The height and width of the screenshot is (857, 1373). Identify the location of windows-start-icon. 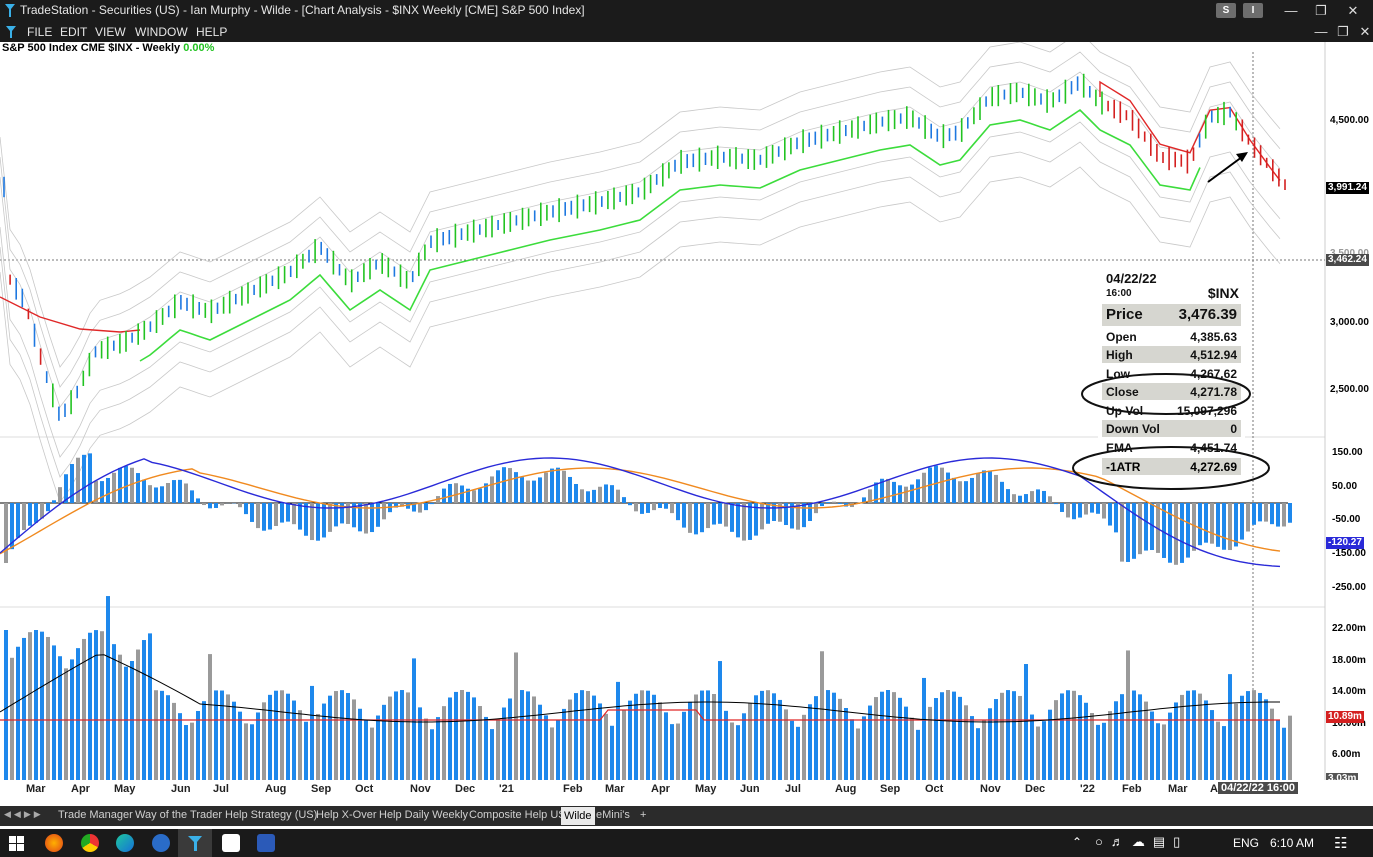
(16, 843).